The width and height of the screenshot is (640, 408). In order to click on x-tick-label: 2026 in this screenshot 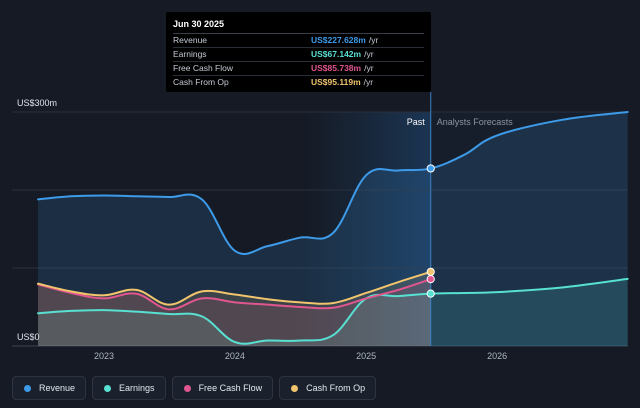, I will do `click(497, 356)`.